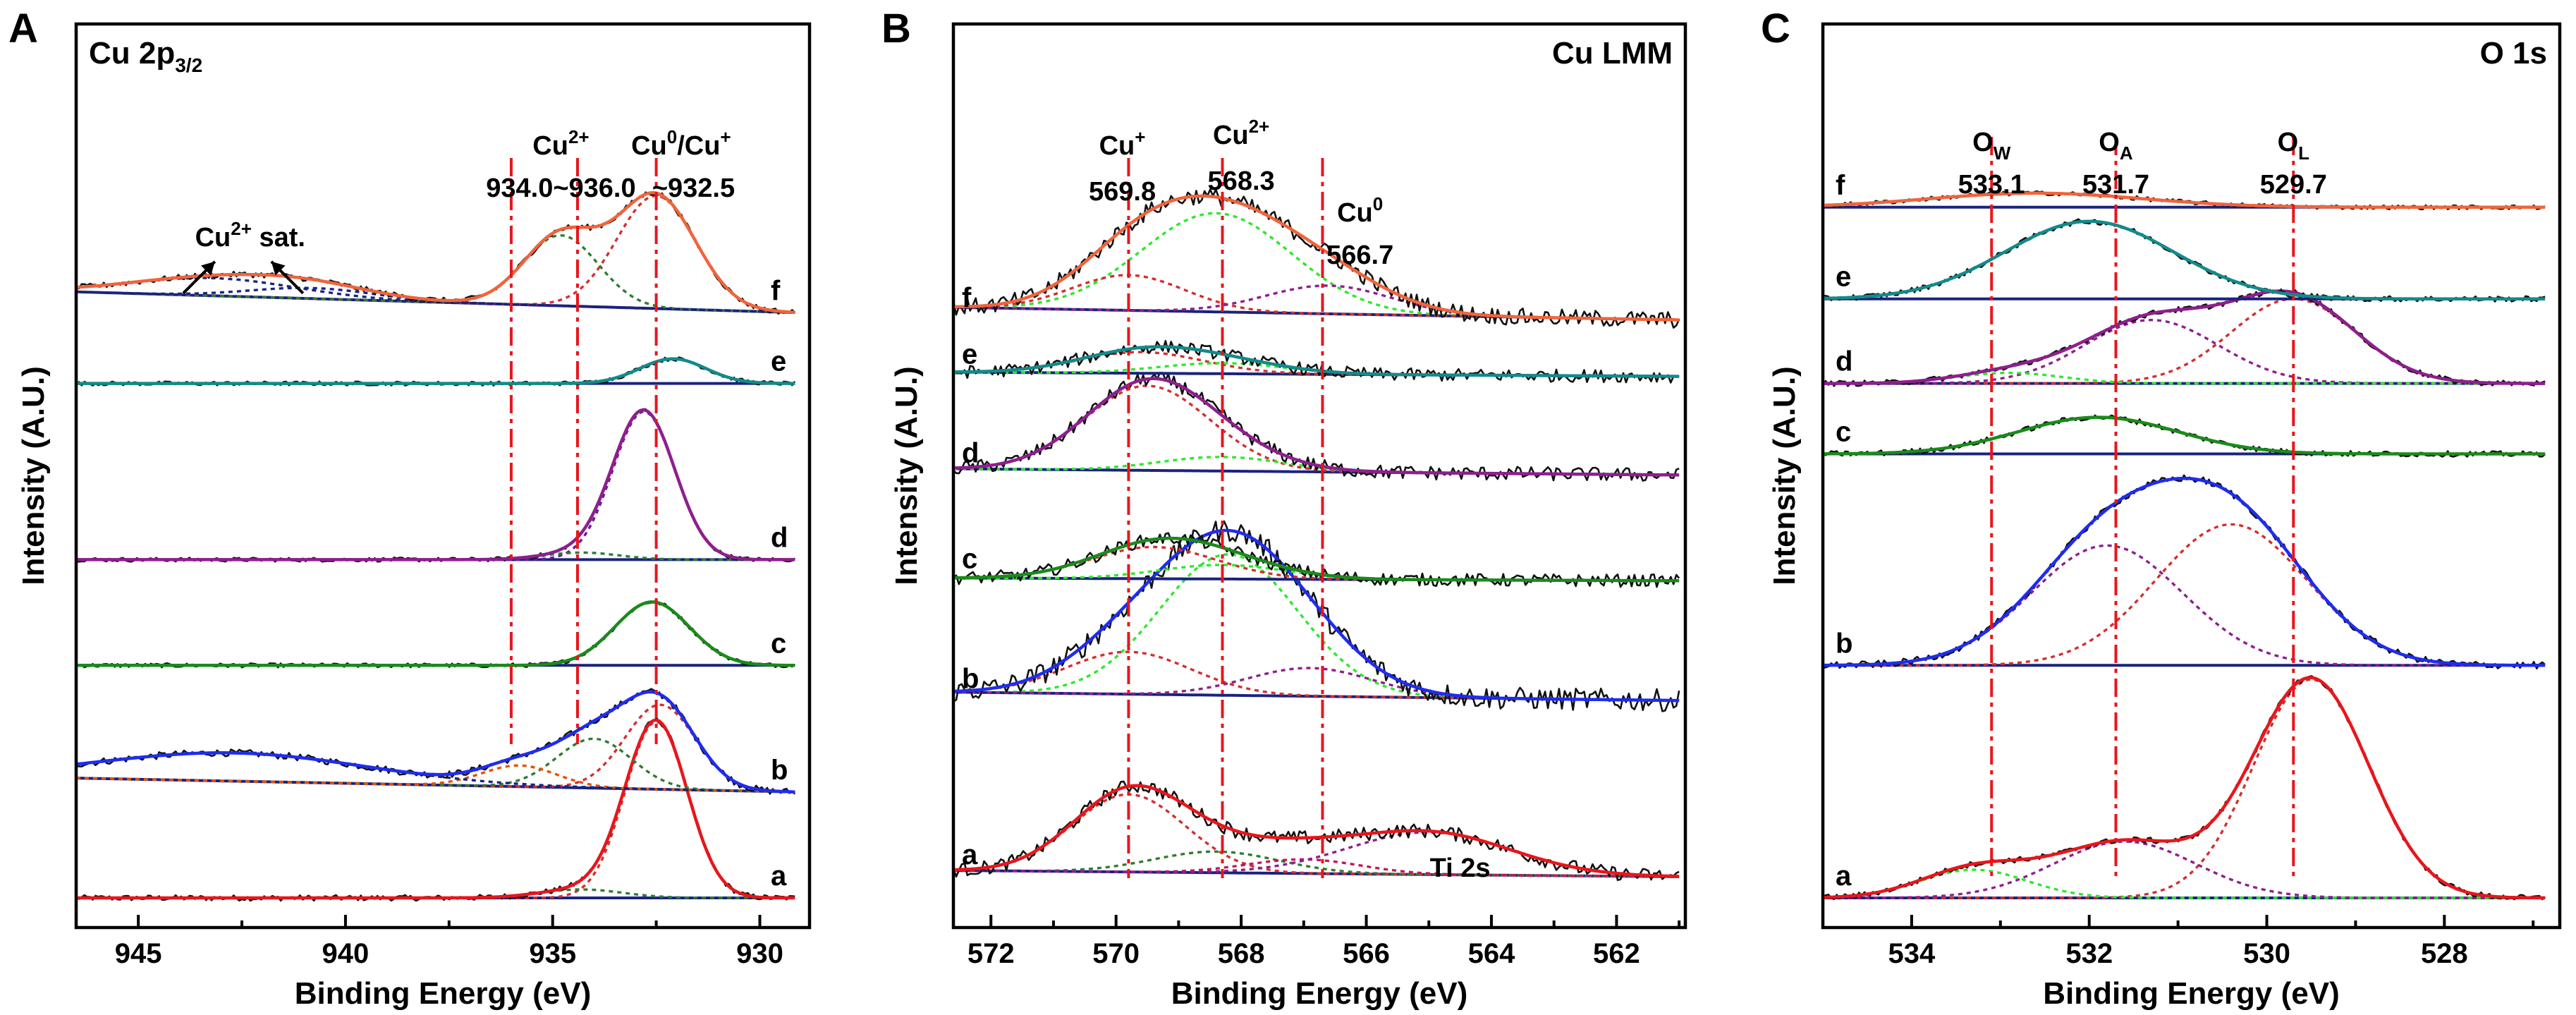 Image resolution: width=2576 pixels, height=1015 pixels. I want to click on annotation-6: 529.7, so click(2293, 185).